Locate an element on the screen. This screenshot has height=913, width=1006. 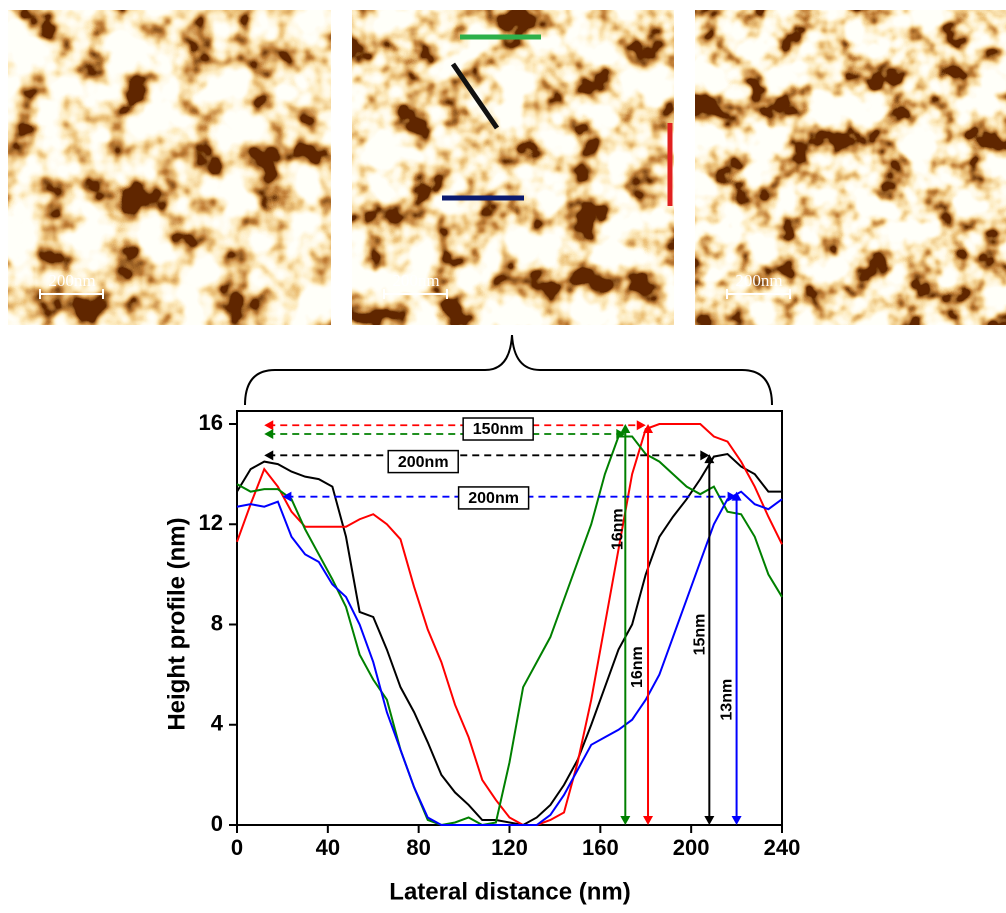
x-axis-title: Lateral distance (nm) is located at coordinates (509, 891).